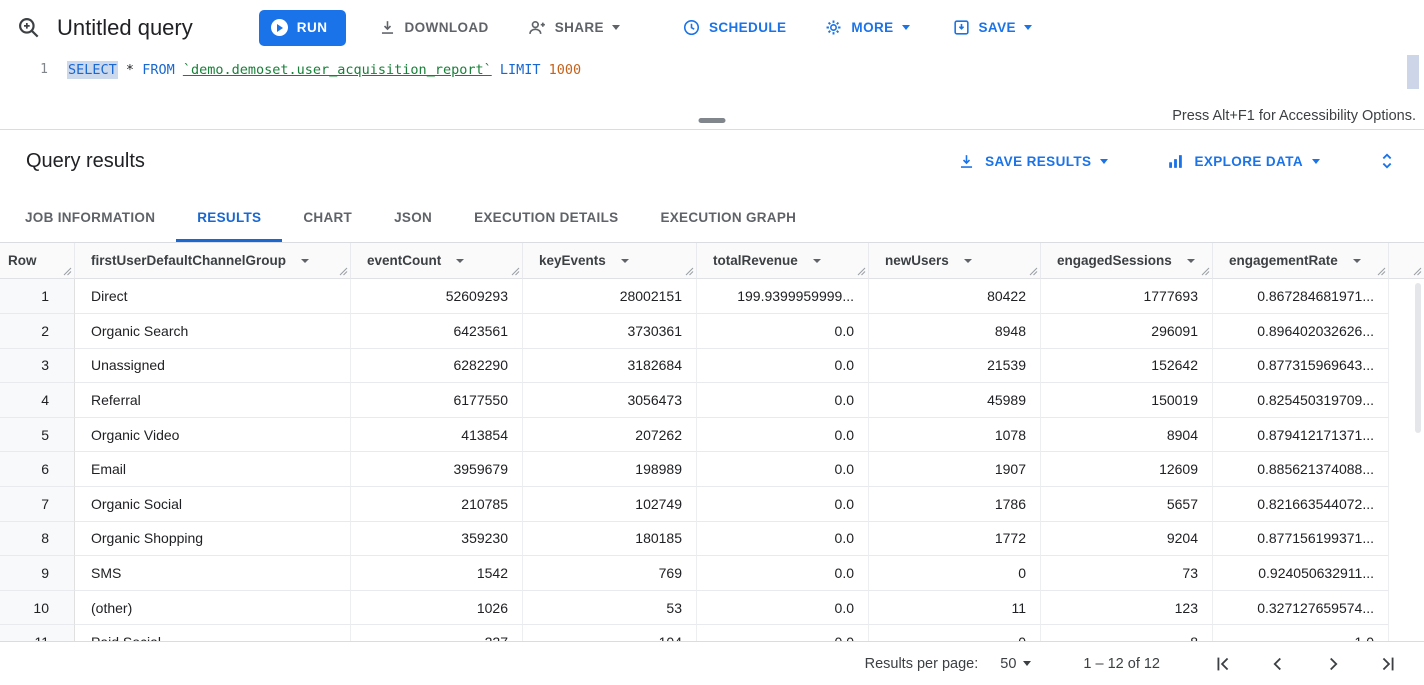 The image size is (1424, 685). Describe the element at coordinates (213, 608) in the screenshot. I see `channel-cell: (other)` at that location.